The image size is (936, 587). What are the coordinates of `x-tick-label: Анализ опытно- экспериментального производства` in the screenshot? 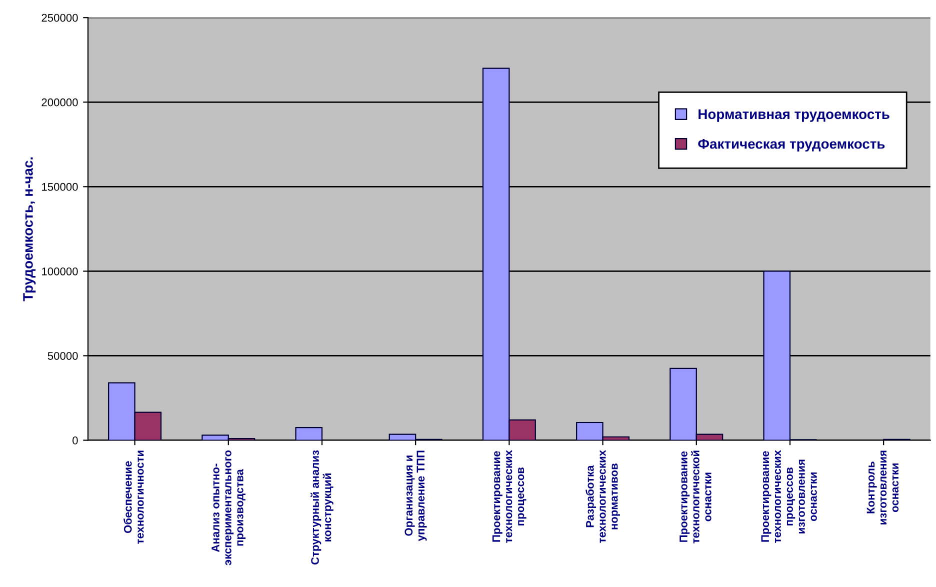 It's located at (229, 508).